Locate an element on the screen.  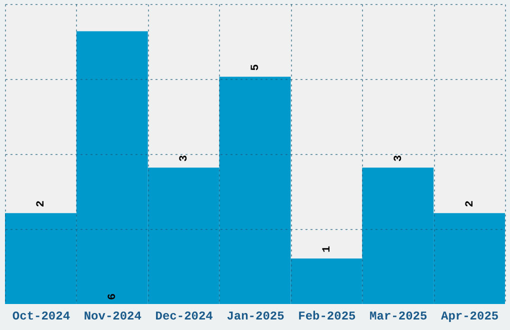
x-tick-label: Nov-2024 is located at coordinates (113, 317).